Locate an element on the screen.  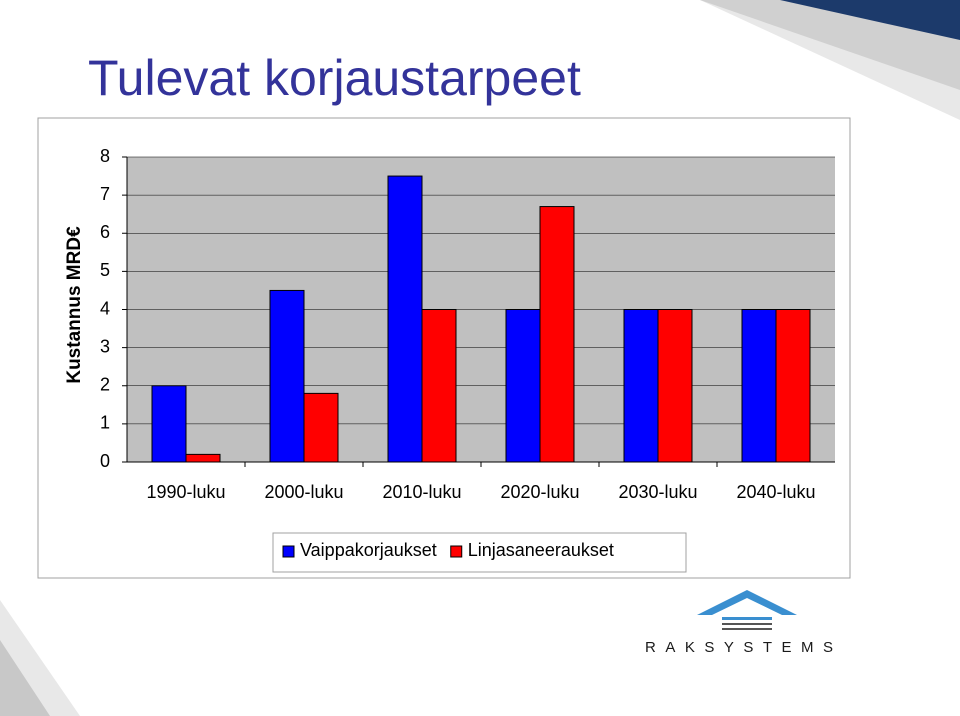
y-axis-label: Kustannus MRD€ is located at coordinates (74, 305).